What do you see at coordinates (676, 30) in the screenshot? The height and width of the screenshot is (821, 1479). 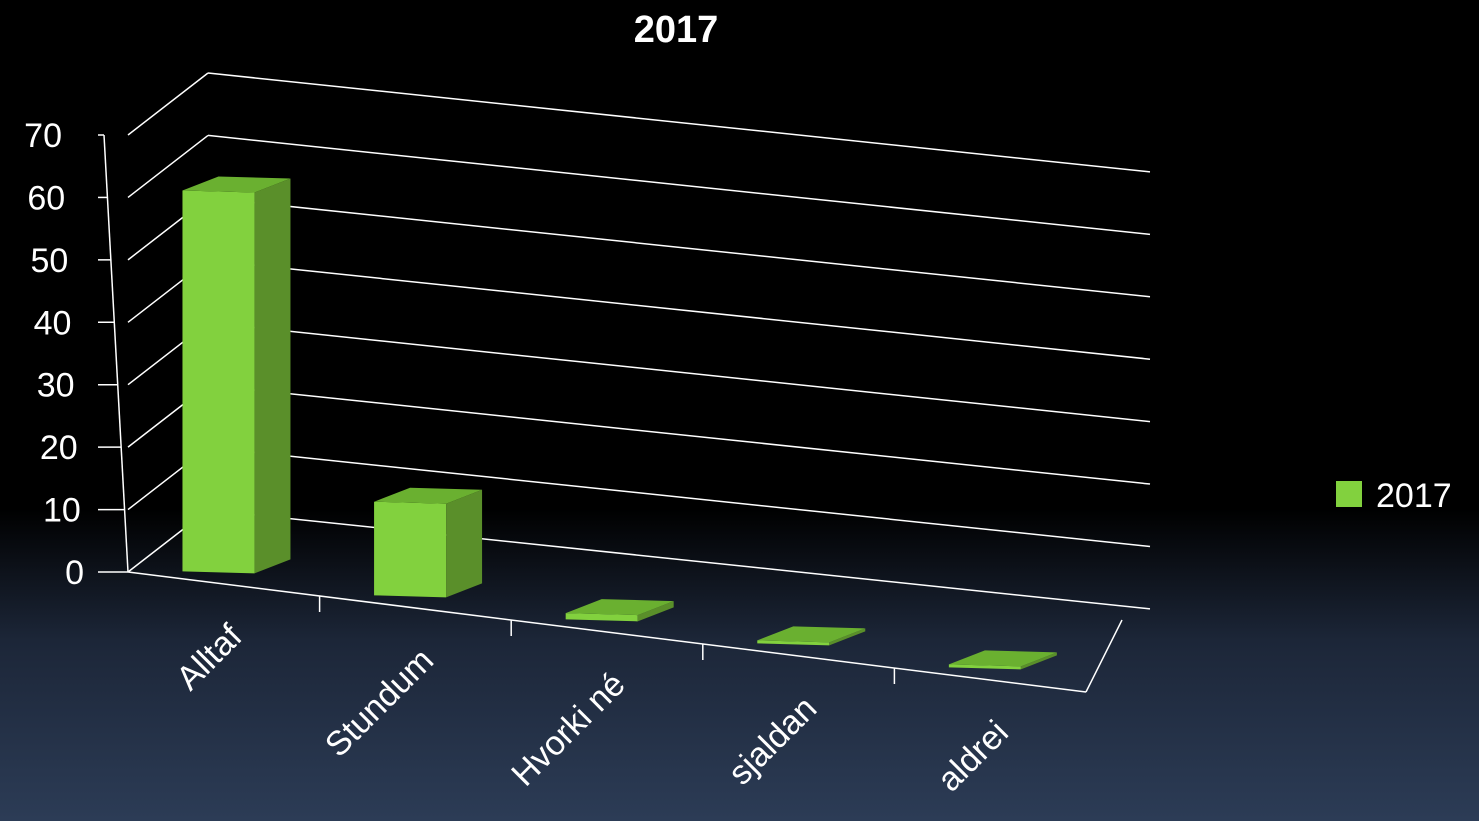 I see `chart-title: 2017` at bounding box center [676, 30].